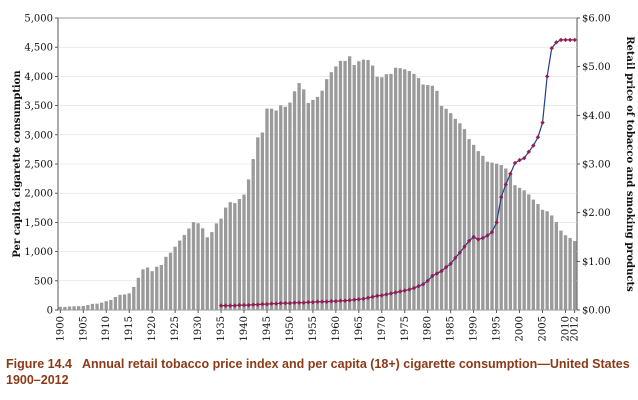 This screenshot has width=638, height=400. What do you see at coordinates (244, 328) in the screenshot?
I see `x-tick-label: 1940` at bounding box center [244, 328].